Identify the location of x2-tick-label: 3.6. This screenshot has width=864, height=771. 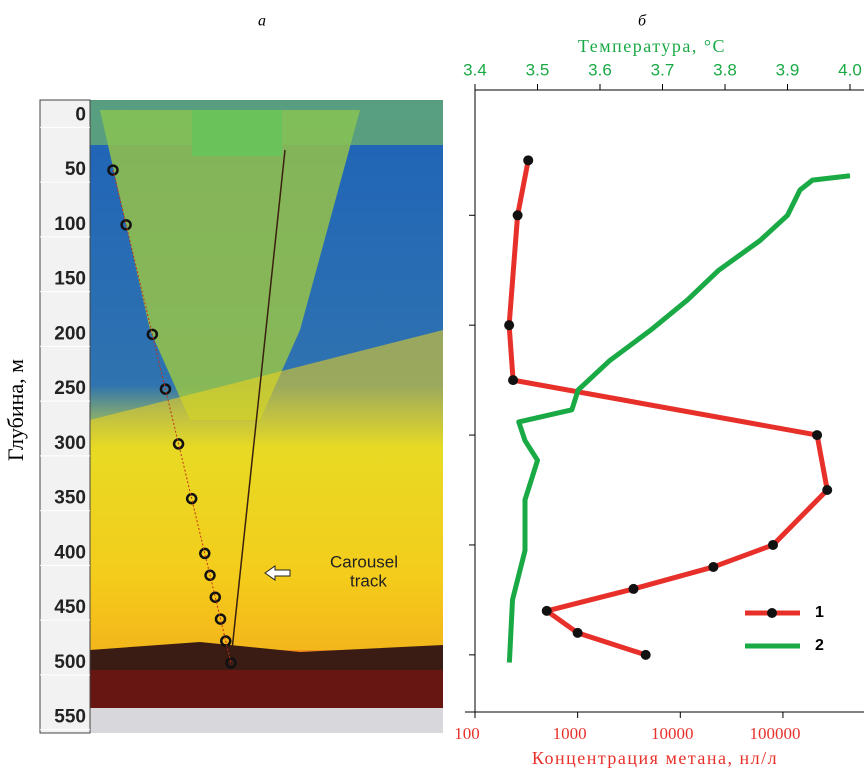
(600, 69).